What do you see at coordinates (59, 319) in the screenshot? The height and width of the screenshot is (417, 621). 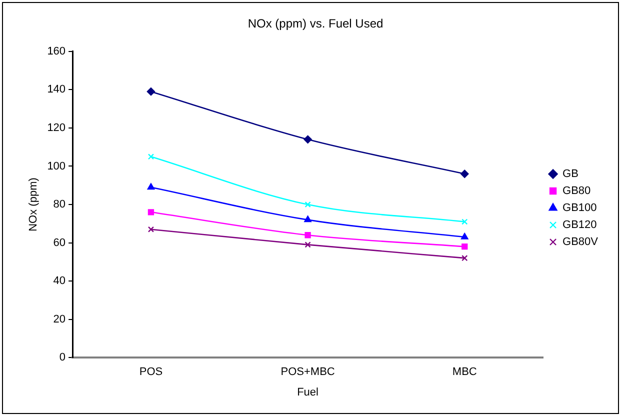 I see `y-tick-label: 20` at bounding box center [59, 319].